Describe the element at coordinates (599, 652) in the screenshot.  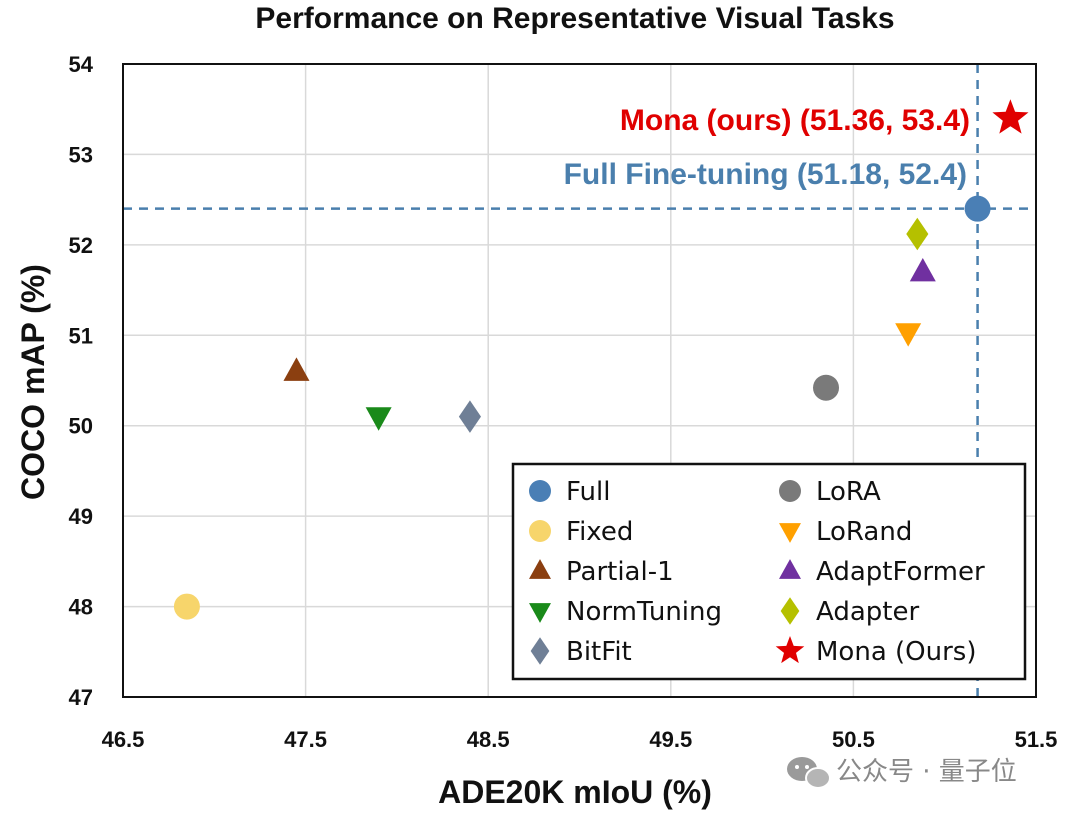
I see `legend-label-bitfit: BitFit` at that location.